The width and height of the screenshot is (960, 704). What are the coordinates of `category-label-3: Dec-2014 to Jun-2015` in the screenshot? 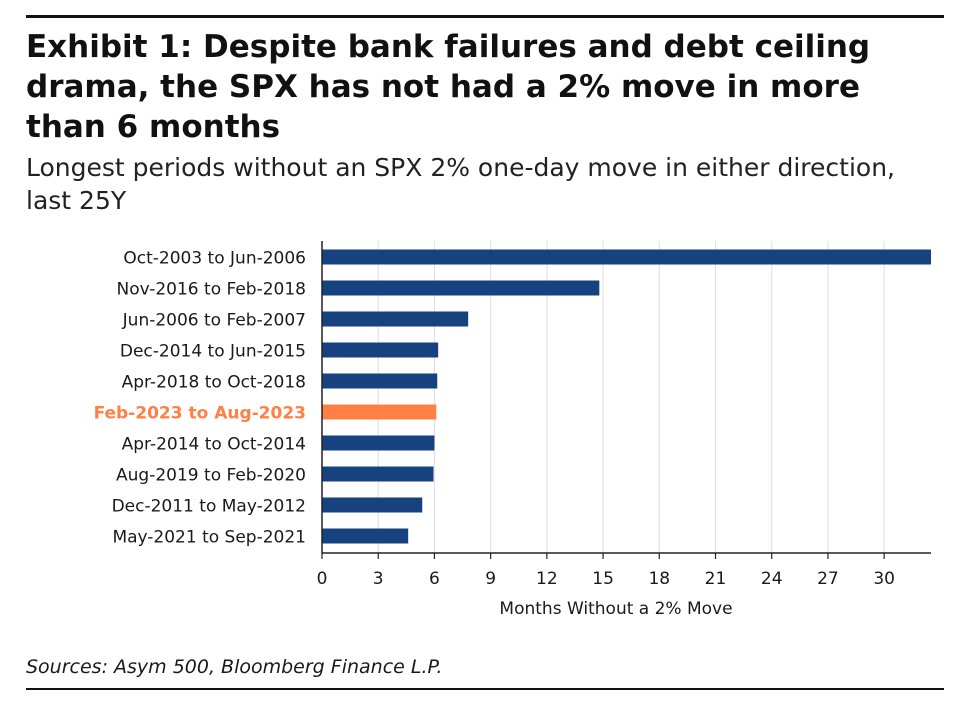 It's located at (213, 352).